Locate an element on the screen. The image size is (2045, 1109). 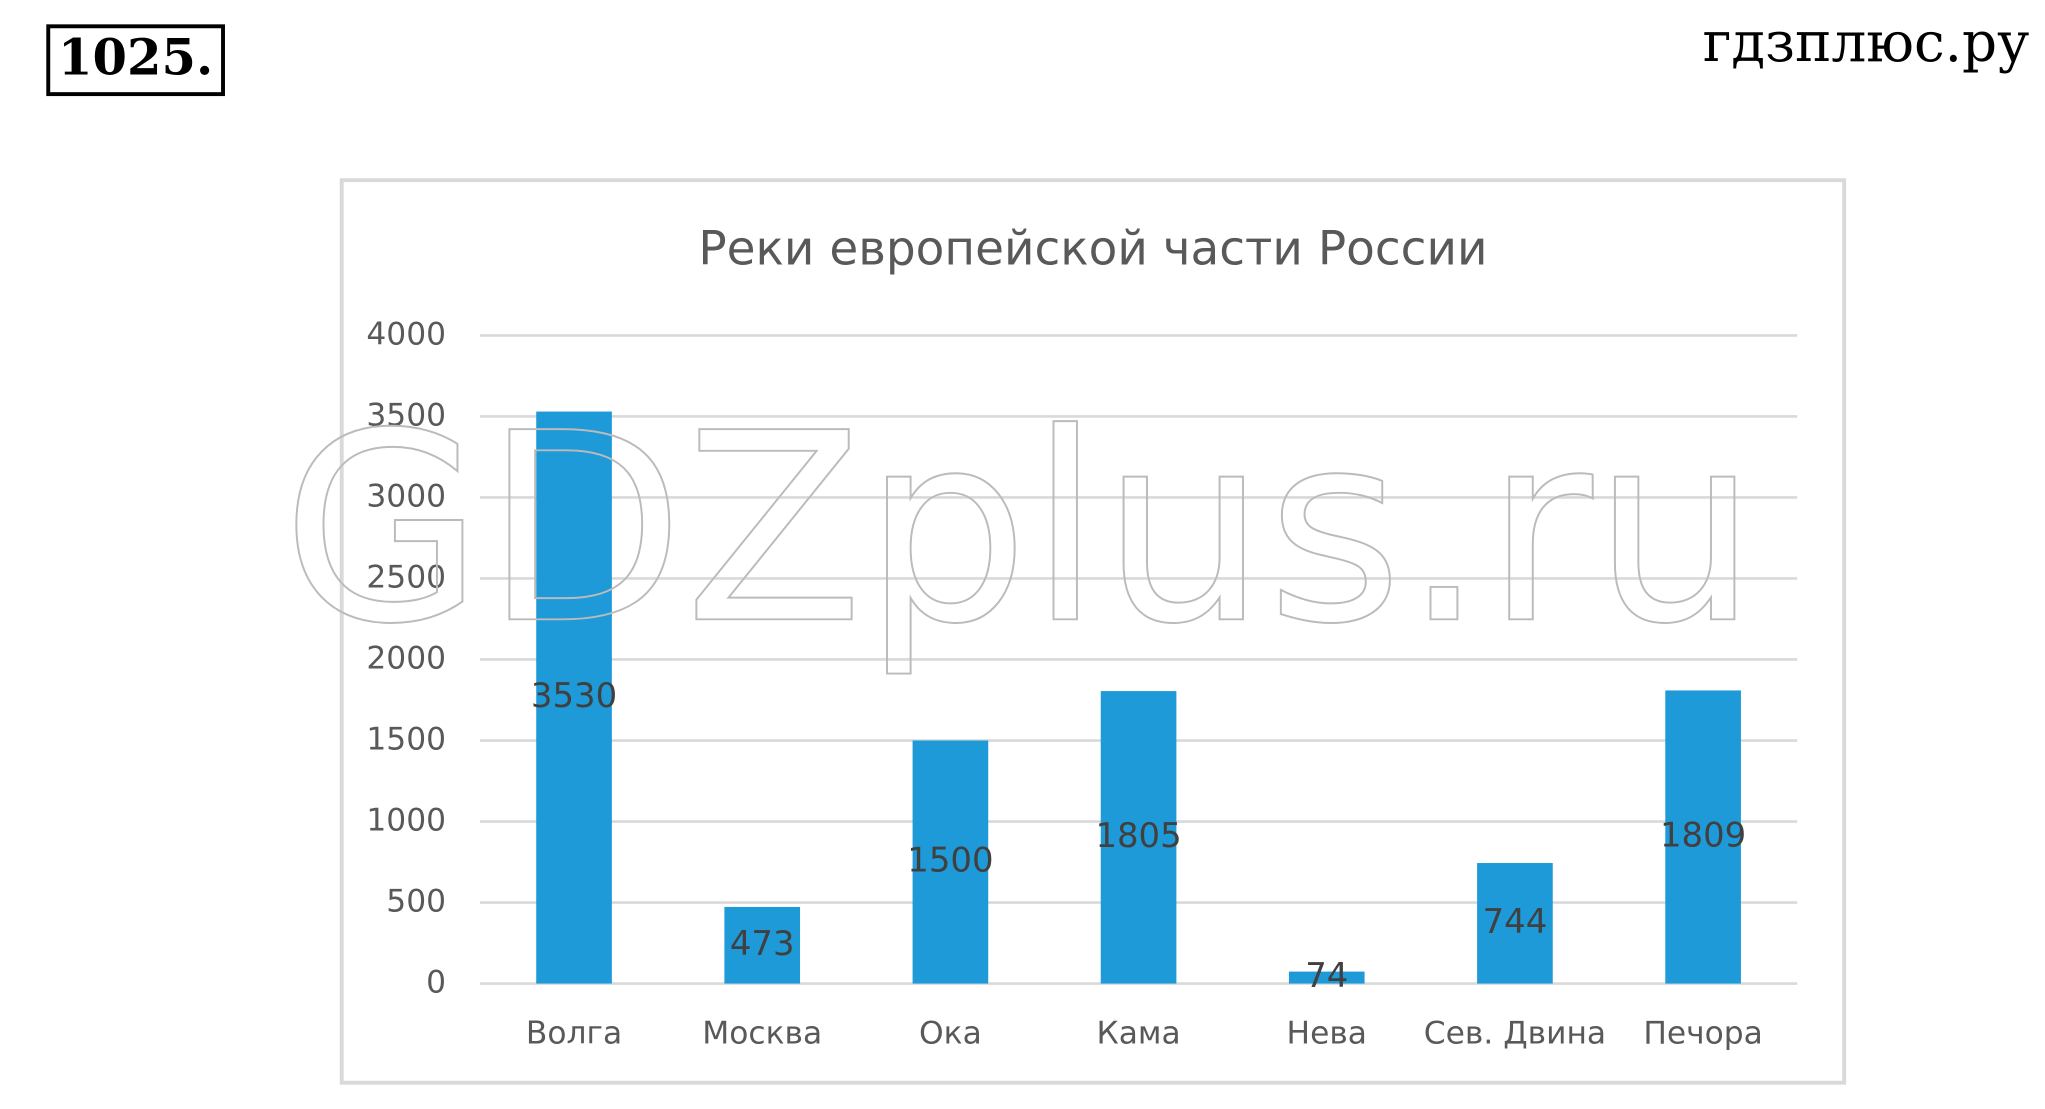
data-label: 1500 is located at coordinates (950, 860).